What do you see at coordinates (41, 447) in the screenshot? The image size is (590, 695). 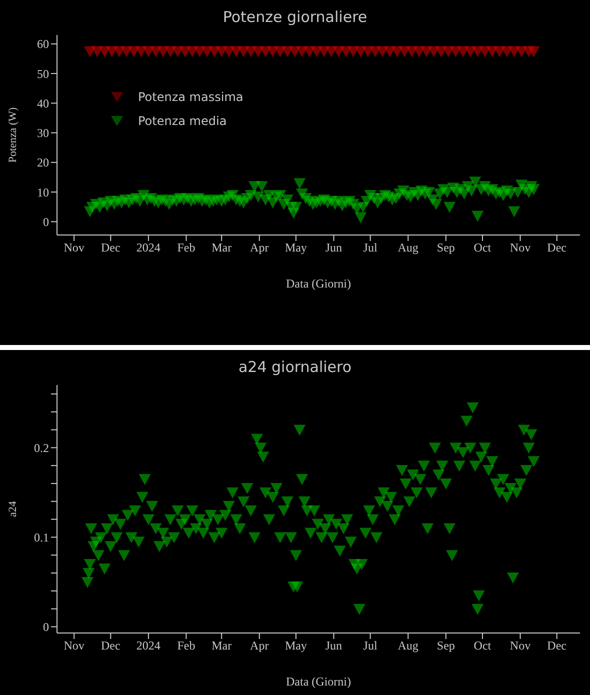 I see `y-tick-label: 0.2` at bounding box center [41, 447].